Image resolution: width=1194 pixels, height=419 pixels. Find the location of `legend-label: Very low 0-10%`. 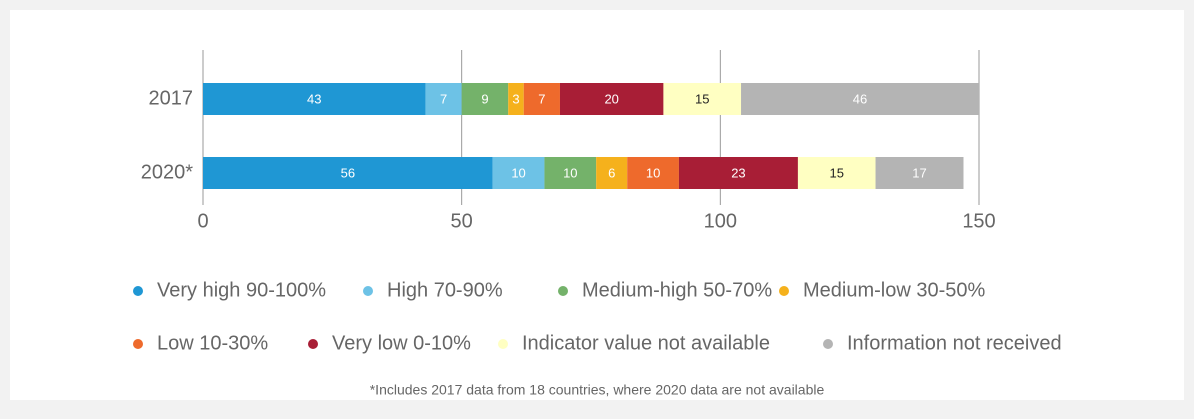

legend-label: Very low 0-10% is located at coordinates (401, 343).